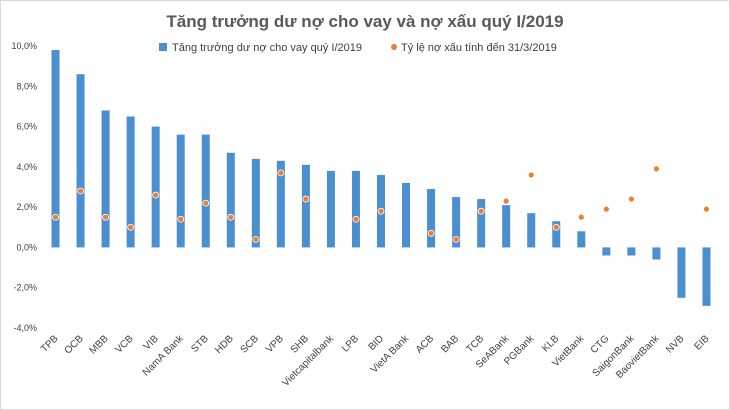 The image size is (730, 410). What do you see at coordinates (675, 344) in the screenshot?
I see `category-label: NVB` at bounding box center [675, 344].